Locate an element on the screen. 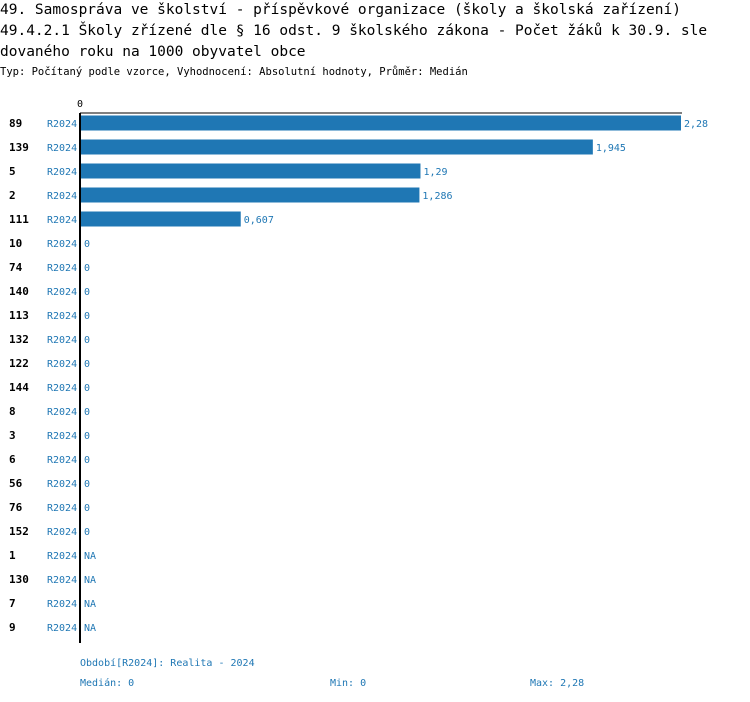 This screenshot has width=750, height=702. value-label: 1,29 is located at coordinates (435, 172).